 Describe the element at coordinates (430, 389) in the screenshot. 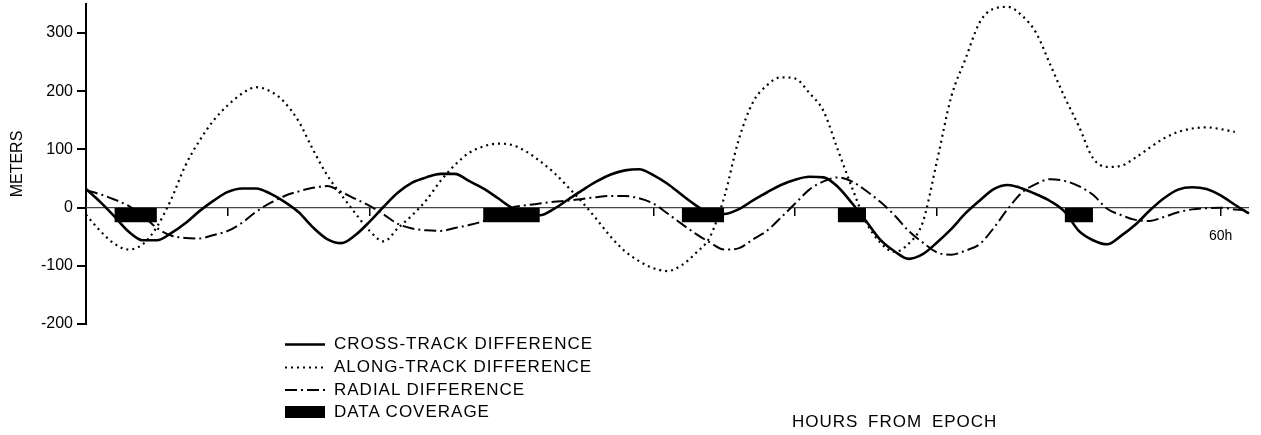

I see `legend-label: RADIAL DIFFERENCE` at that location.